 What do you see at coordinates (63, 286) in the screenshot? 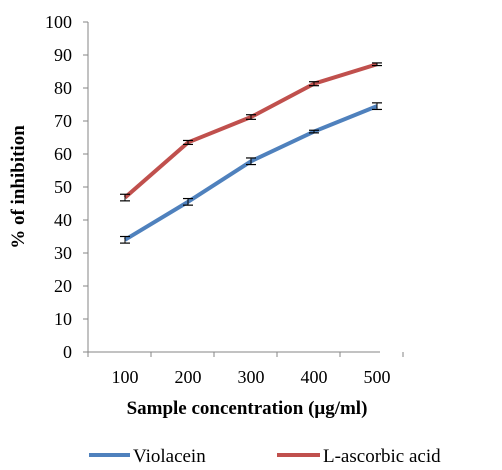
I see `y-tick-label: 20` at bounding box center [63, 286].